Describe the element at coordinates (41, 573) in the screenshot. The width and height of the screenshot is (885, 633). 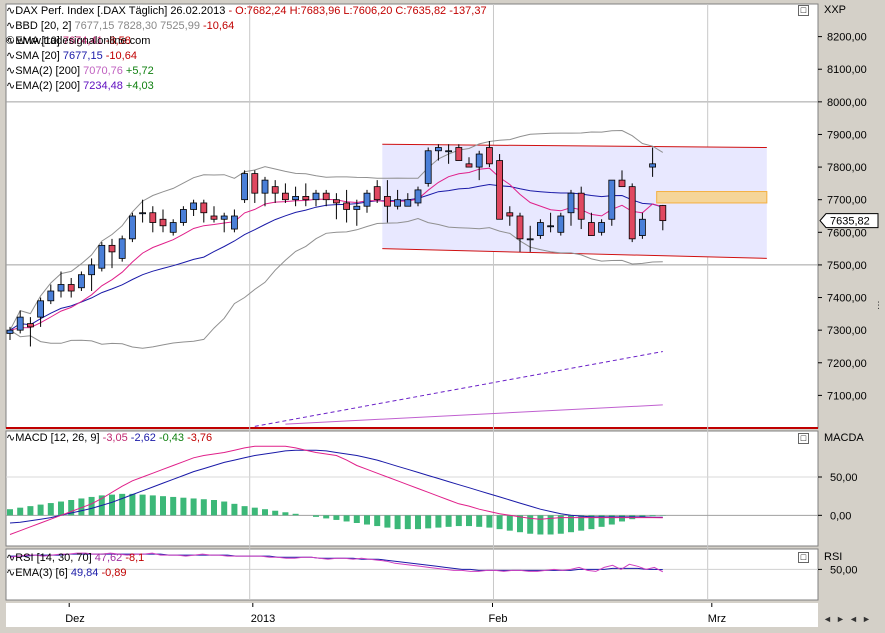
I see `rsi-ema-label: EMA(3) [6]` at that location.